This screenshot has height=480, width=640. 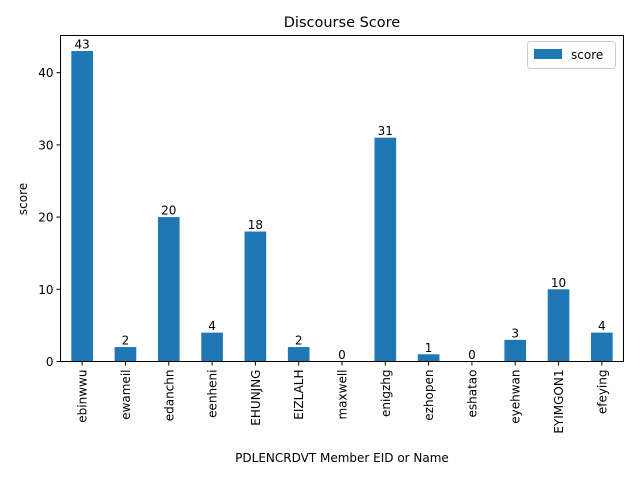 I want to click on value-label-EYIMGON1: 10, so click(x=558, y=283).